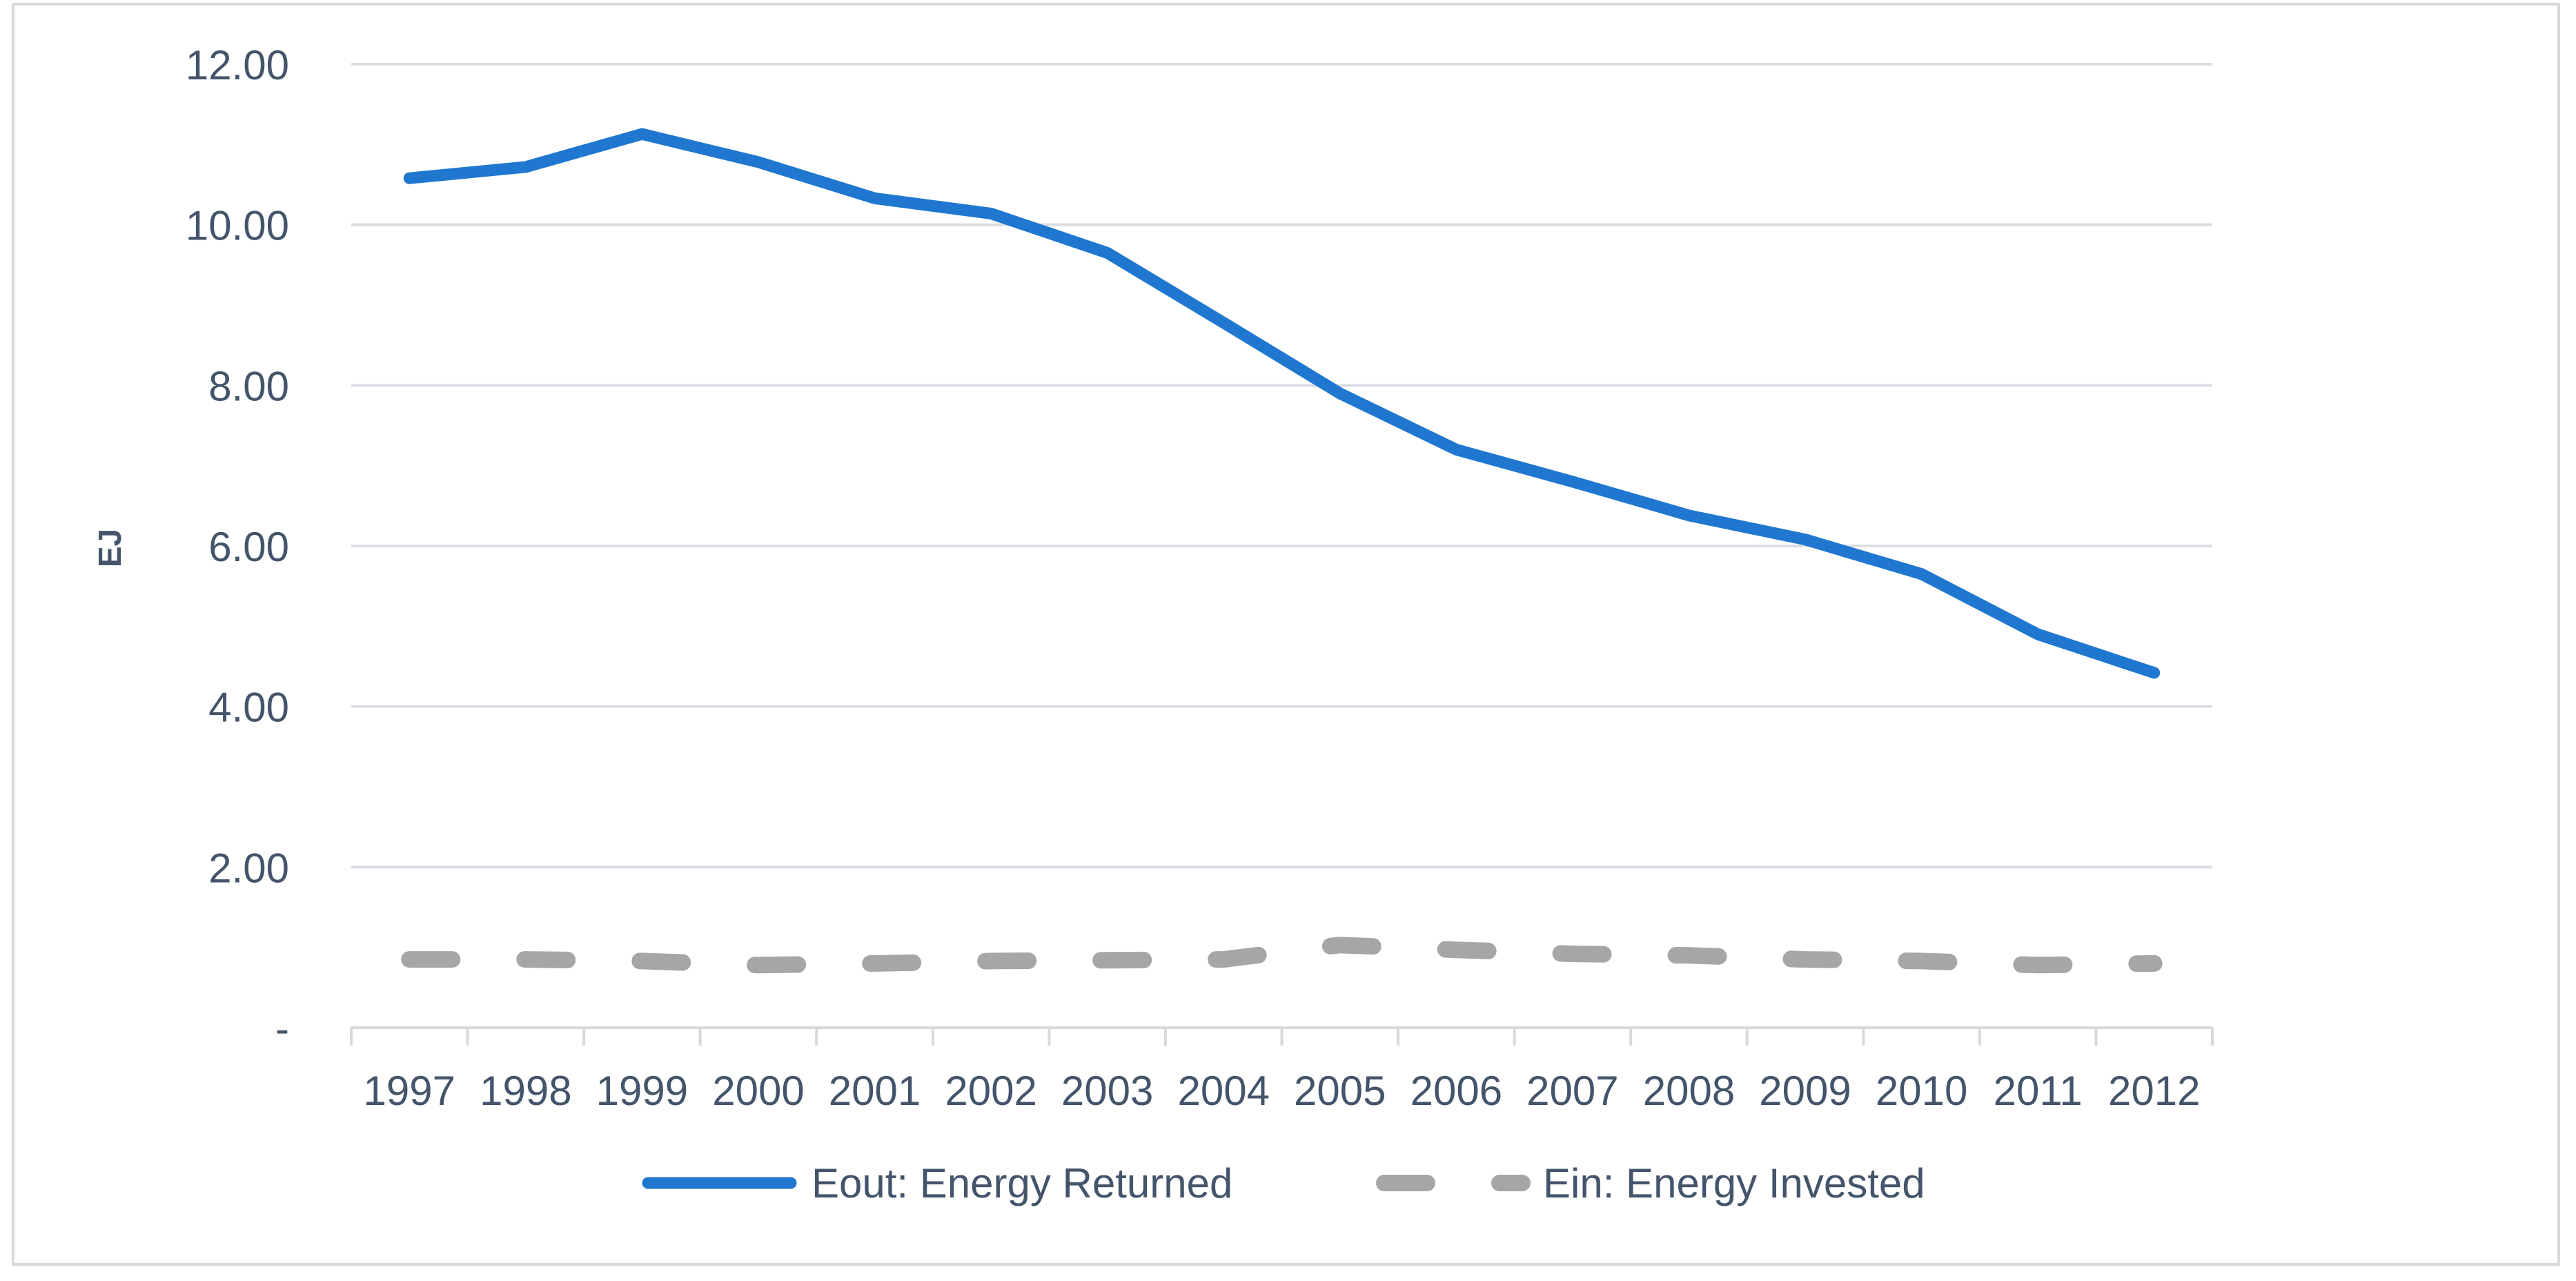 This screenshot has width=2576, height=1281. Describe the element at coordinates (1022, 1183) in the screenshot. I see `legend-label: Eout: Energy Returned` at that location.